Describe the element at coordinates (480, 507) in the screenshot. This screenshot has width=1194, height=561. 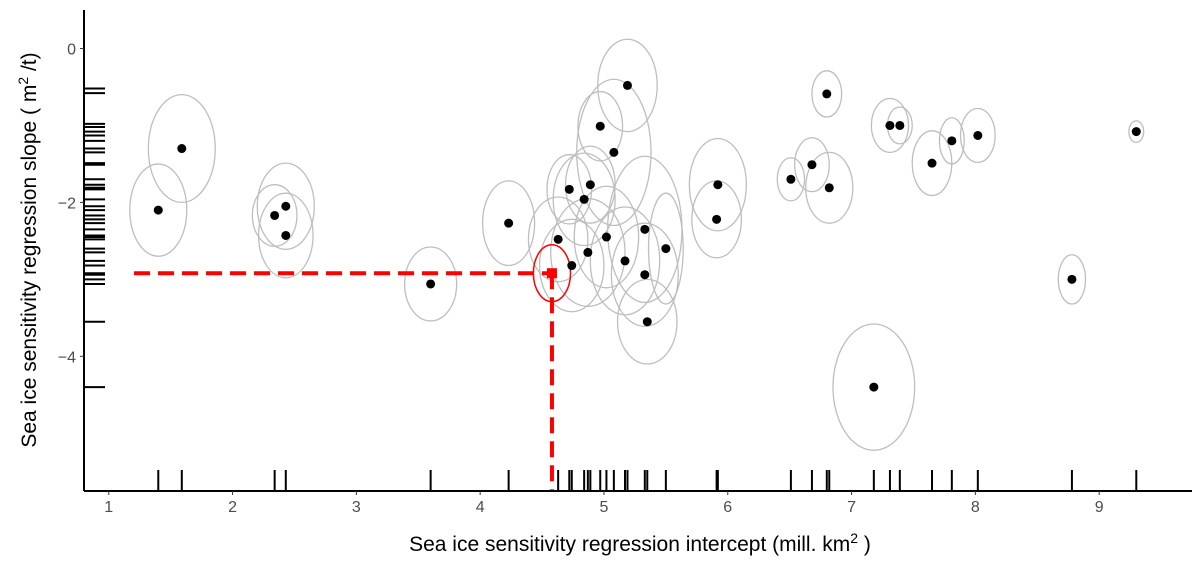
I see `x-tick-label-3: 4` at that location.